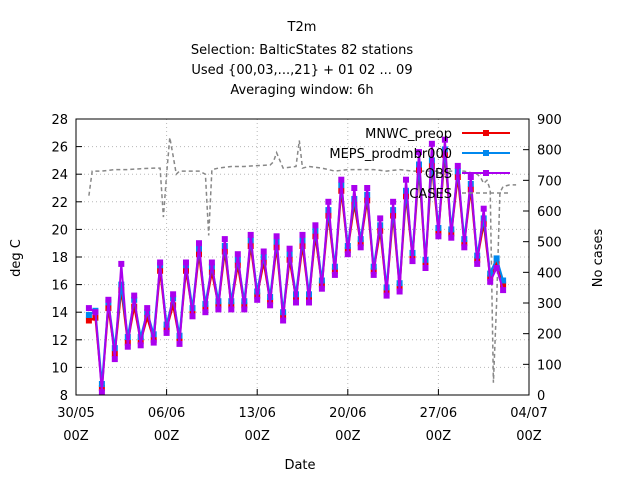  Describe the element at coordinates (419, 164) in the screenshot. I see `legend: MNWC_preop MEPS_prodmbr000 OBS CASES` at that location.